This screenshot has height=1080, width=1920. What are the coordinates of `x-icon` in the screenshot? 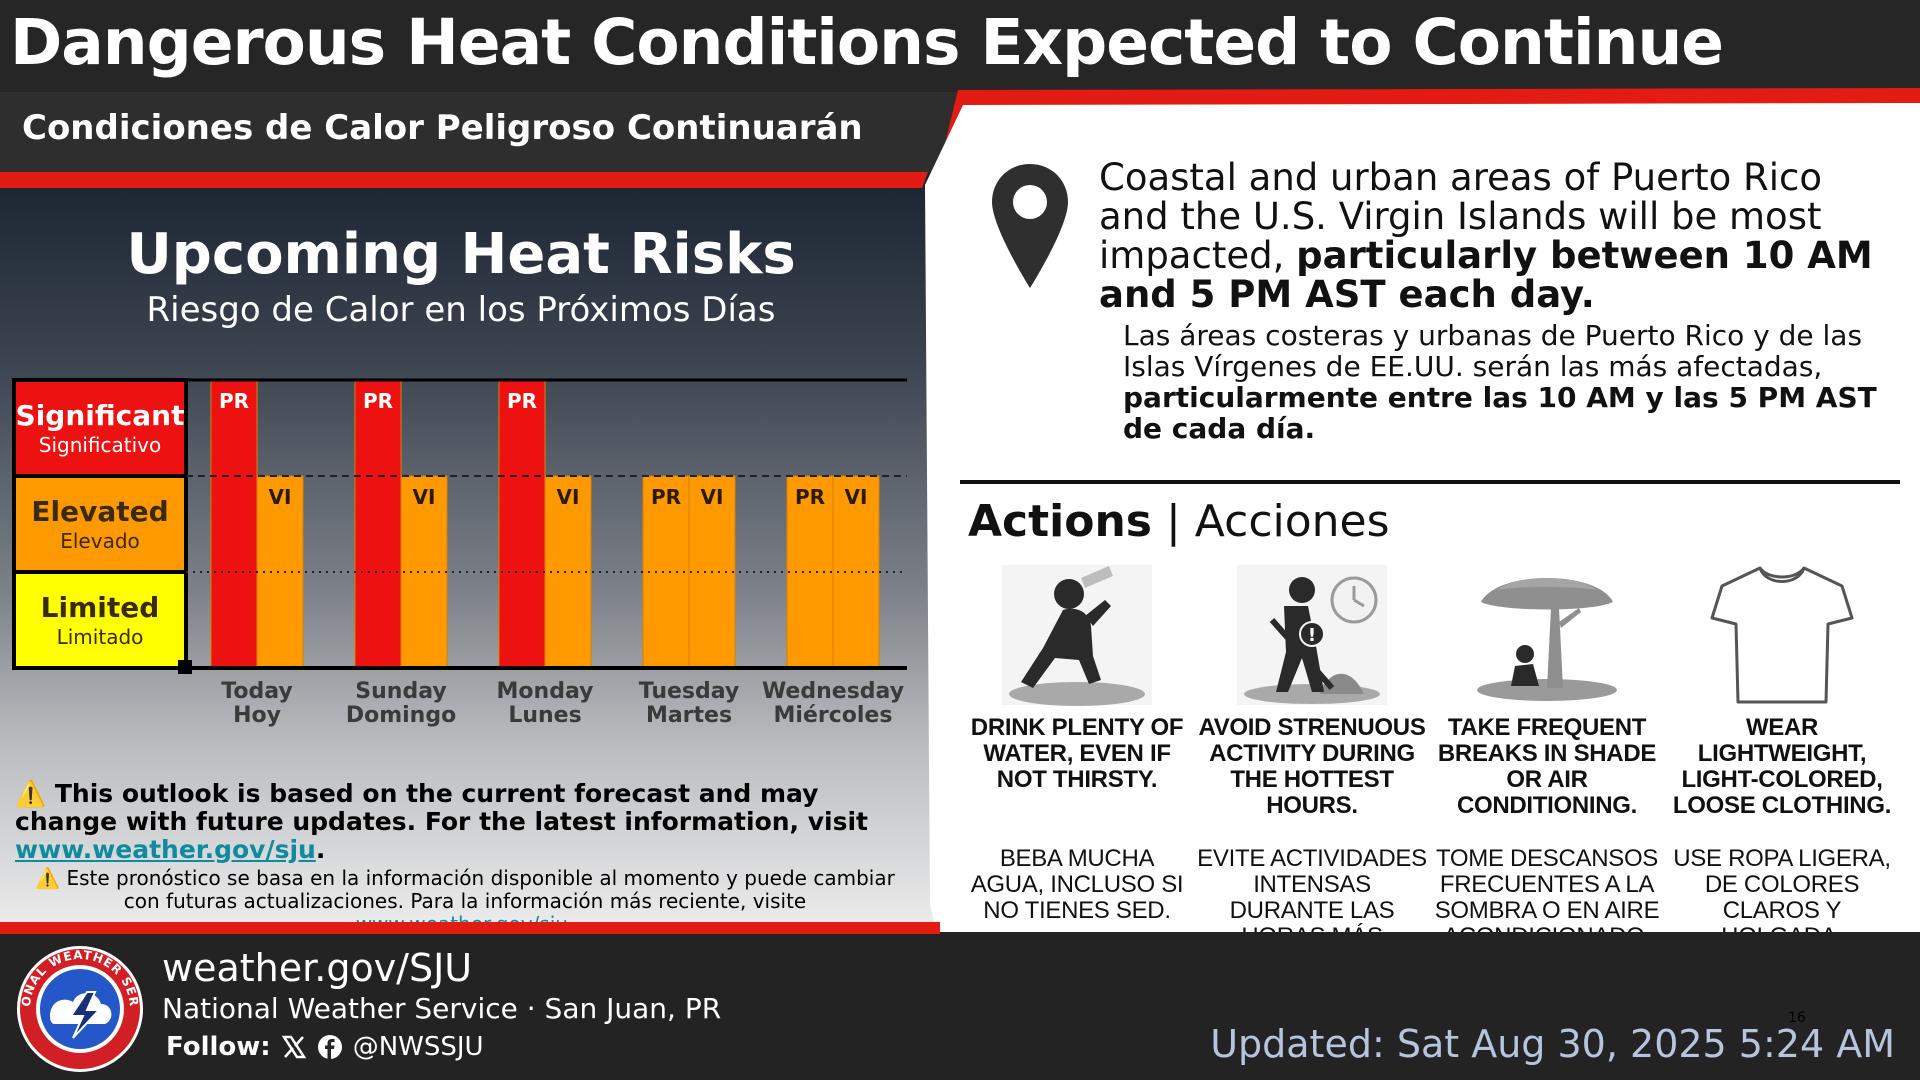 It's located at (294, 1047).